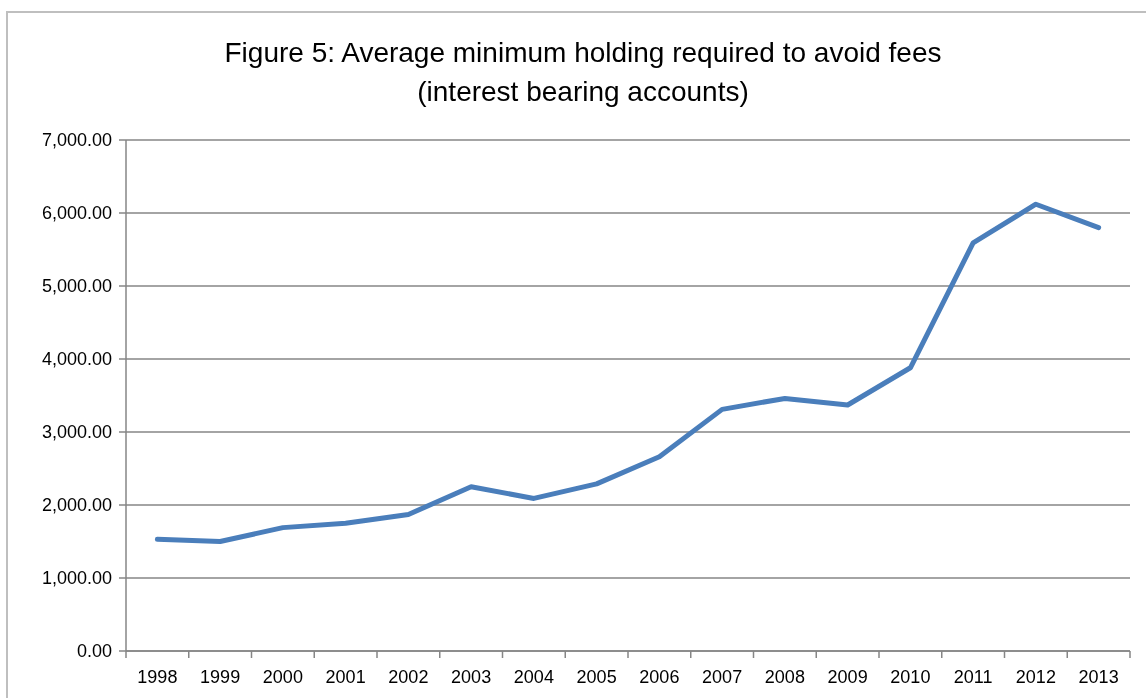  Describe the element at coordinates (157, 677) in the screenshot. I see `x-tick-label: 1998` at that location.